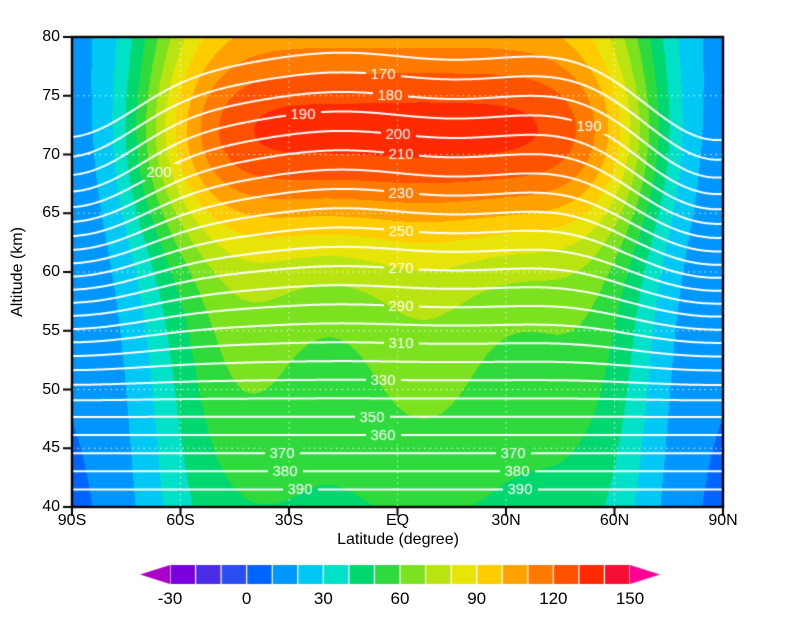 The width and height of the screenshot is (800, 618). Describe the element at coordinates (51, 330) in the screenshot. I see `y-tick-label: 55` at that location.